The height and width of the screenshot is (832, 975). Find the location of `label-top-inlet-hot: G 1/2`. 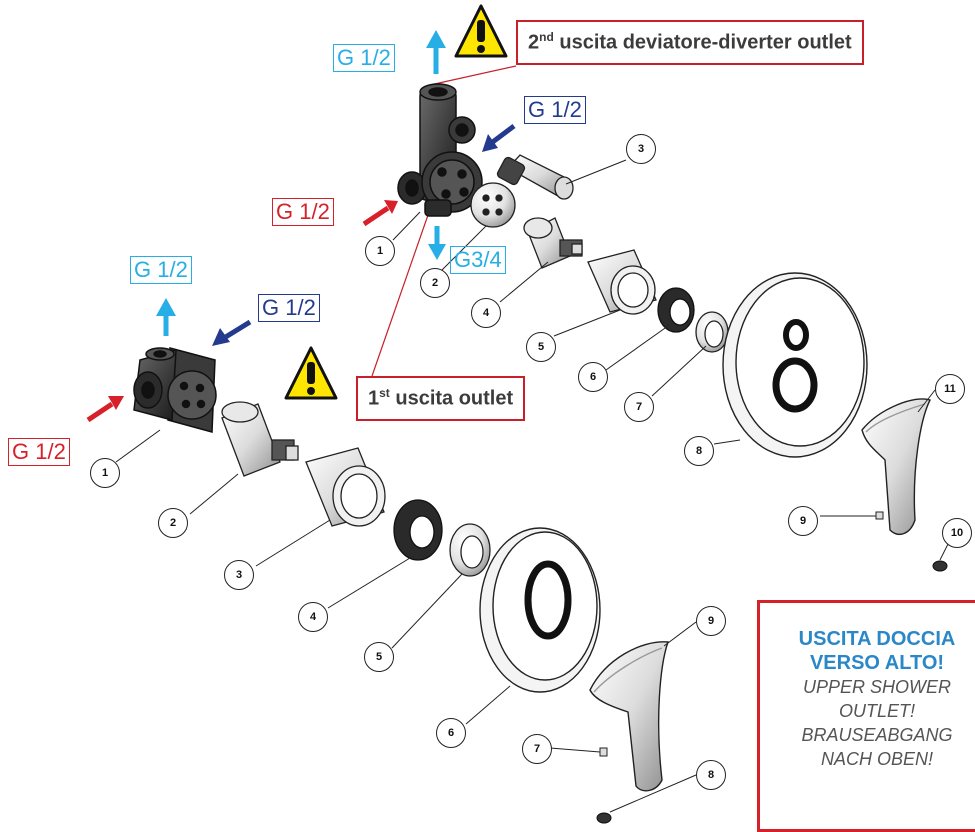

label-top-inlet-hot: G 1/2 is located at coordinates (303, 212).